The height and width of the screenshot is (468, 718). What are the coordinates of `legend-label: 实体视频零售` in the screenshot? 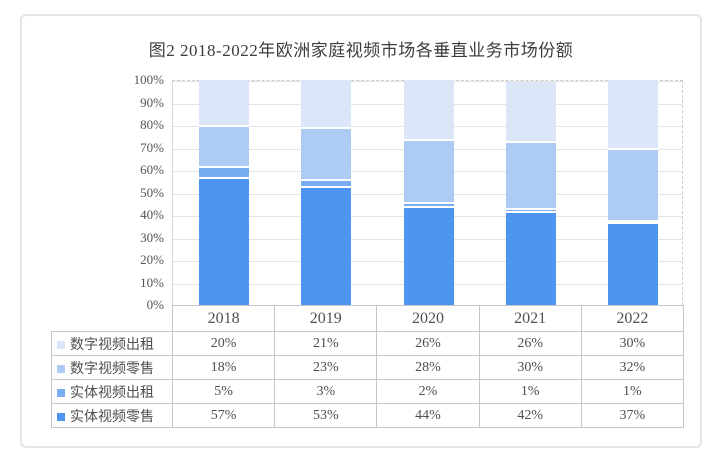 It's located at (112, 417).